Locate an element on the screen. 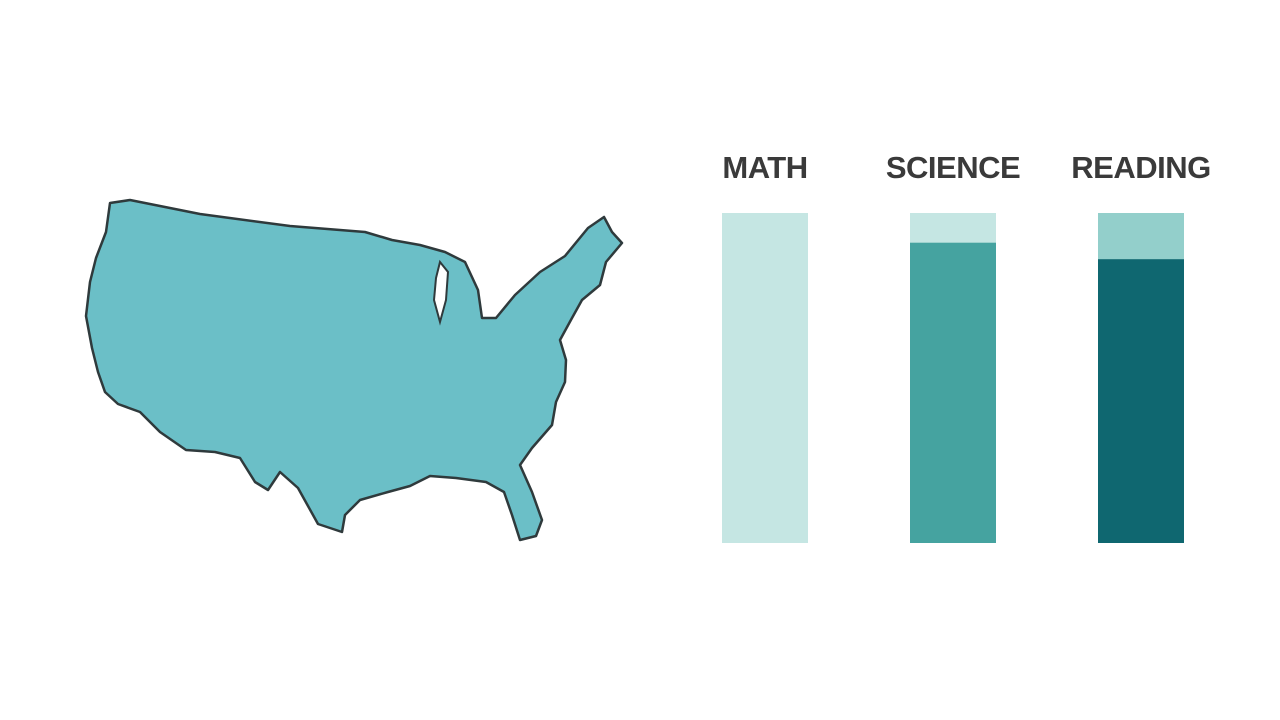 This screenshot has height=720, width=1280. bar-label: SCIENCE is located at coordinates (953, 167).